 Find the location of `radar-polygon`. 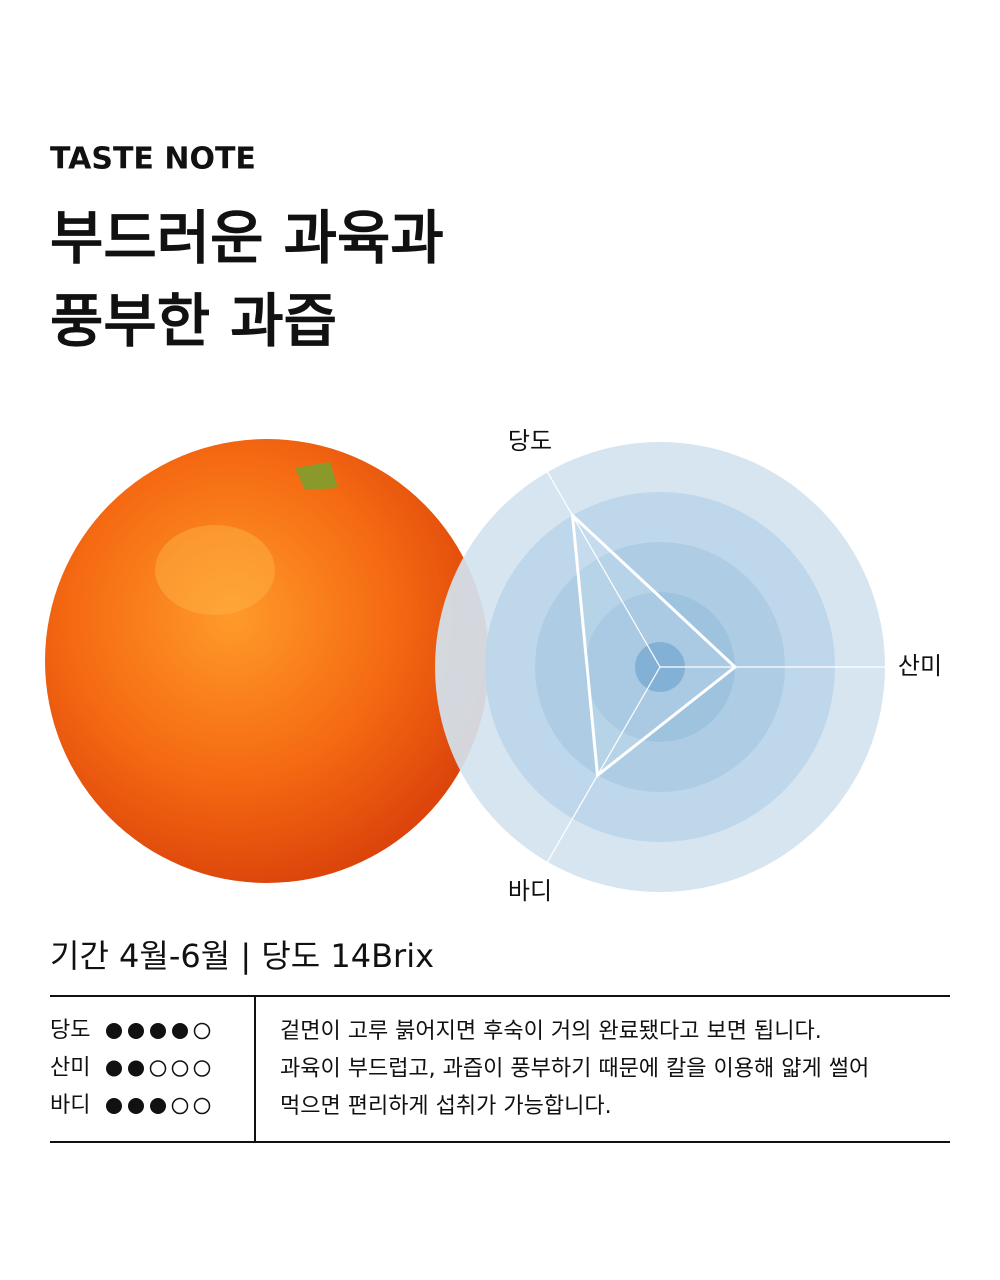

radar-polygon is located at coordinates (654, 645).